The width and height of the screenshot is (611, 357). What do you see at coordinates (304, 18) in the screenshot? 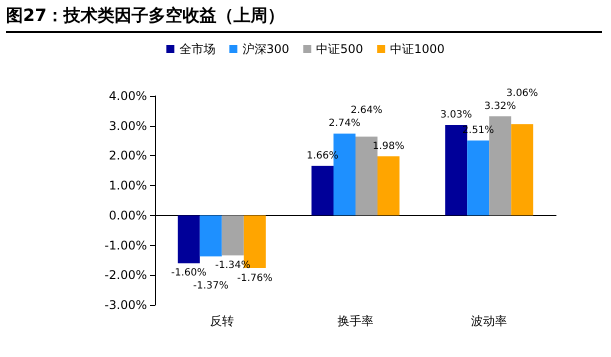
I see `chart-title: 图27：技术类因子多空收益（上周）` at bounding box center [304, 18].